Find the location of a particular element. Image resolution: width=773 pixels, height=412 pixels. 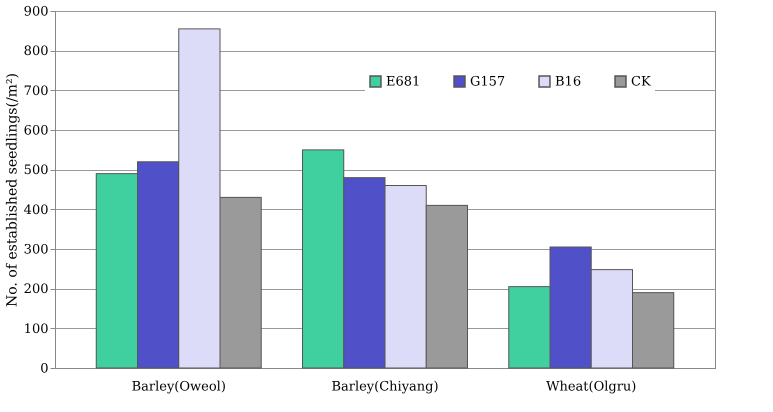

y-tick-label: 300 is located at coordinates (36, 250).